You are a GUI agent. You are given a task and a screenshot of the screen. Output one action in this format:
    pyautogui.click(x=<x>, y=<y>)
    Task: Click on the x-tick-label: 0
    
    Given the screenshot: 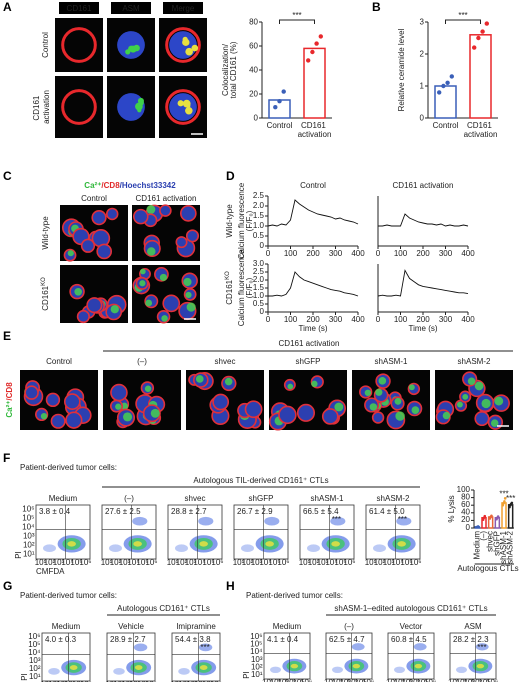 What is the action you would take?
    pyautogui.click(x=378, y=253)
    